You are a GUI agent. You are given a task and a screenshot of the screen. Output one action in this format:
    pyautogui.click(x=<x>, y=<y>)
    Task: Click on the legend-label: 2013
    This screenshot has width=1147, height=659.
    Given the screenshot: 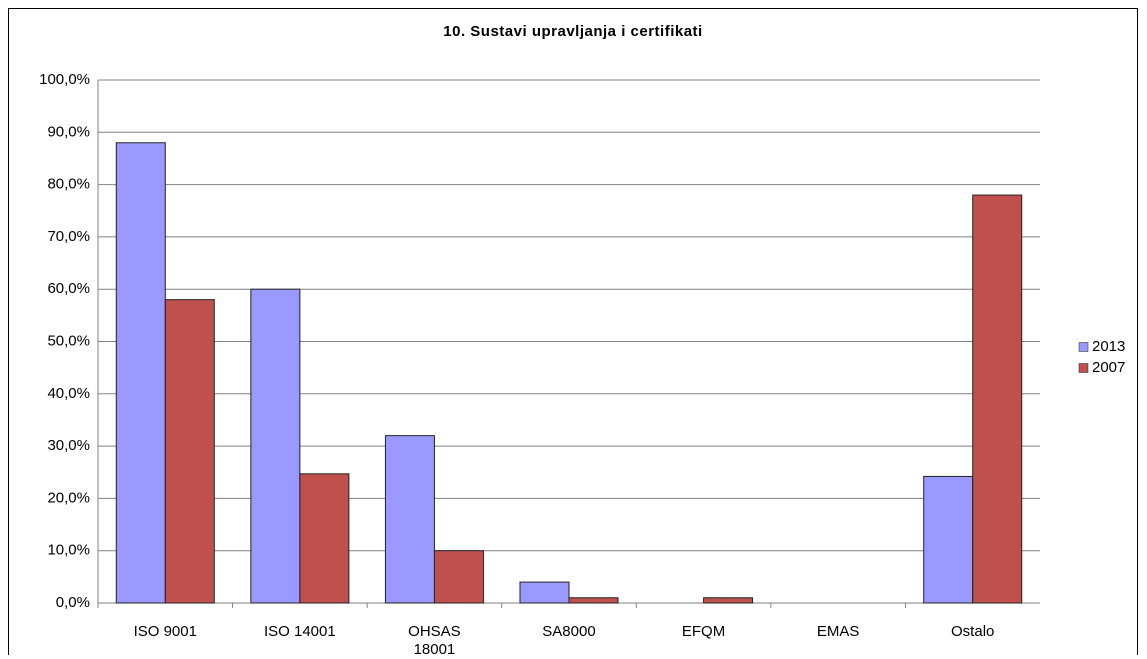 What is the action you would take?
    pyautogui.click(x=1108, y=346)
    